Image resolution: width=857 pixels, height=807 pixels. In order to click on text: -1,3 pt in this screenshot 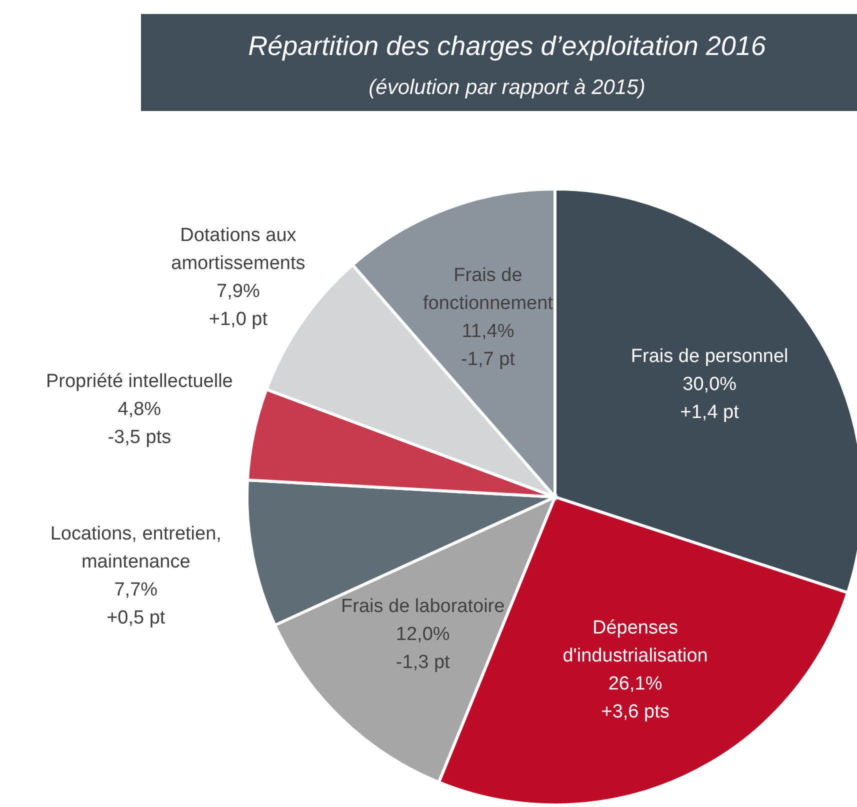, I will do `click(423, 662)`.